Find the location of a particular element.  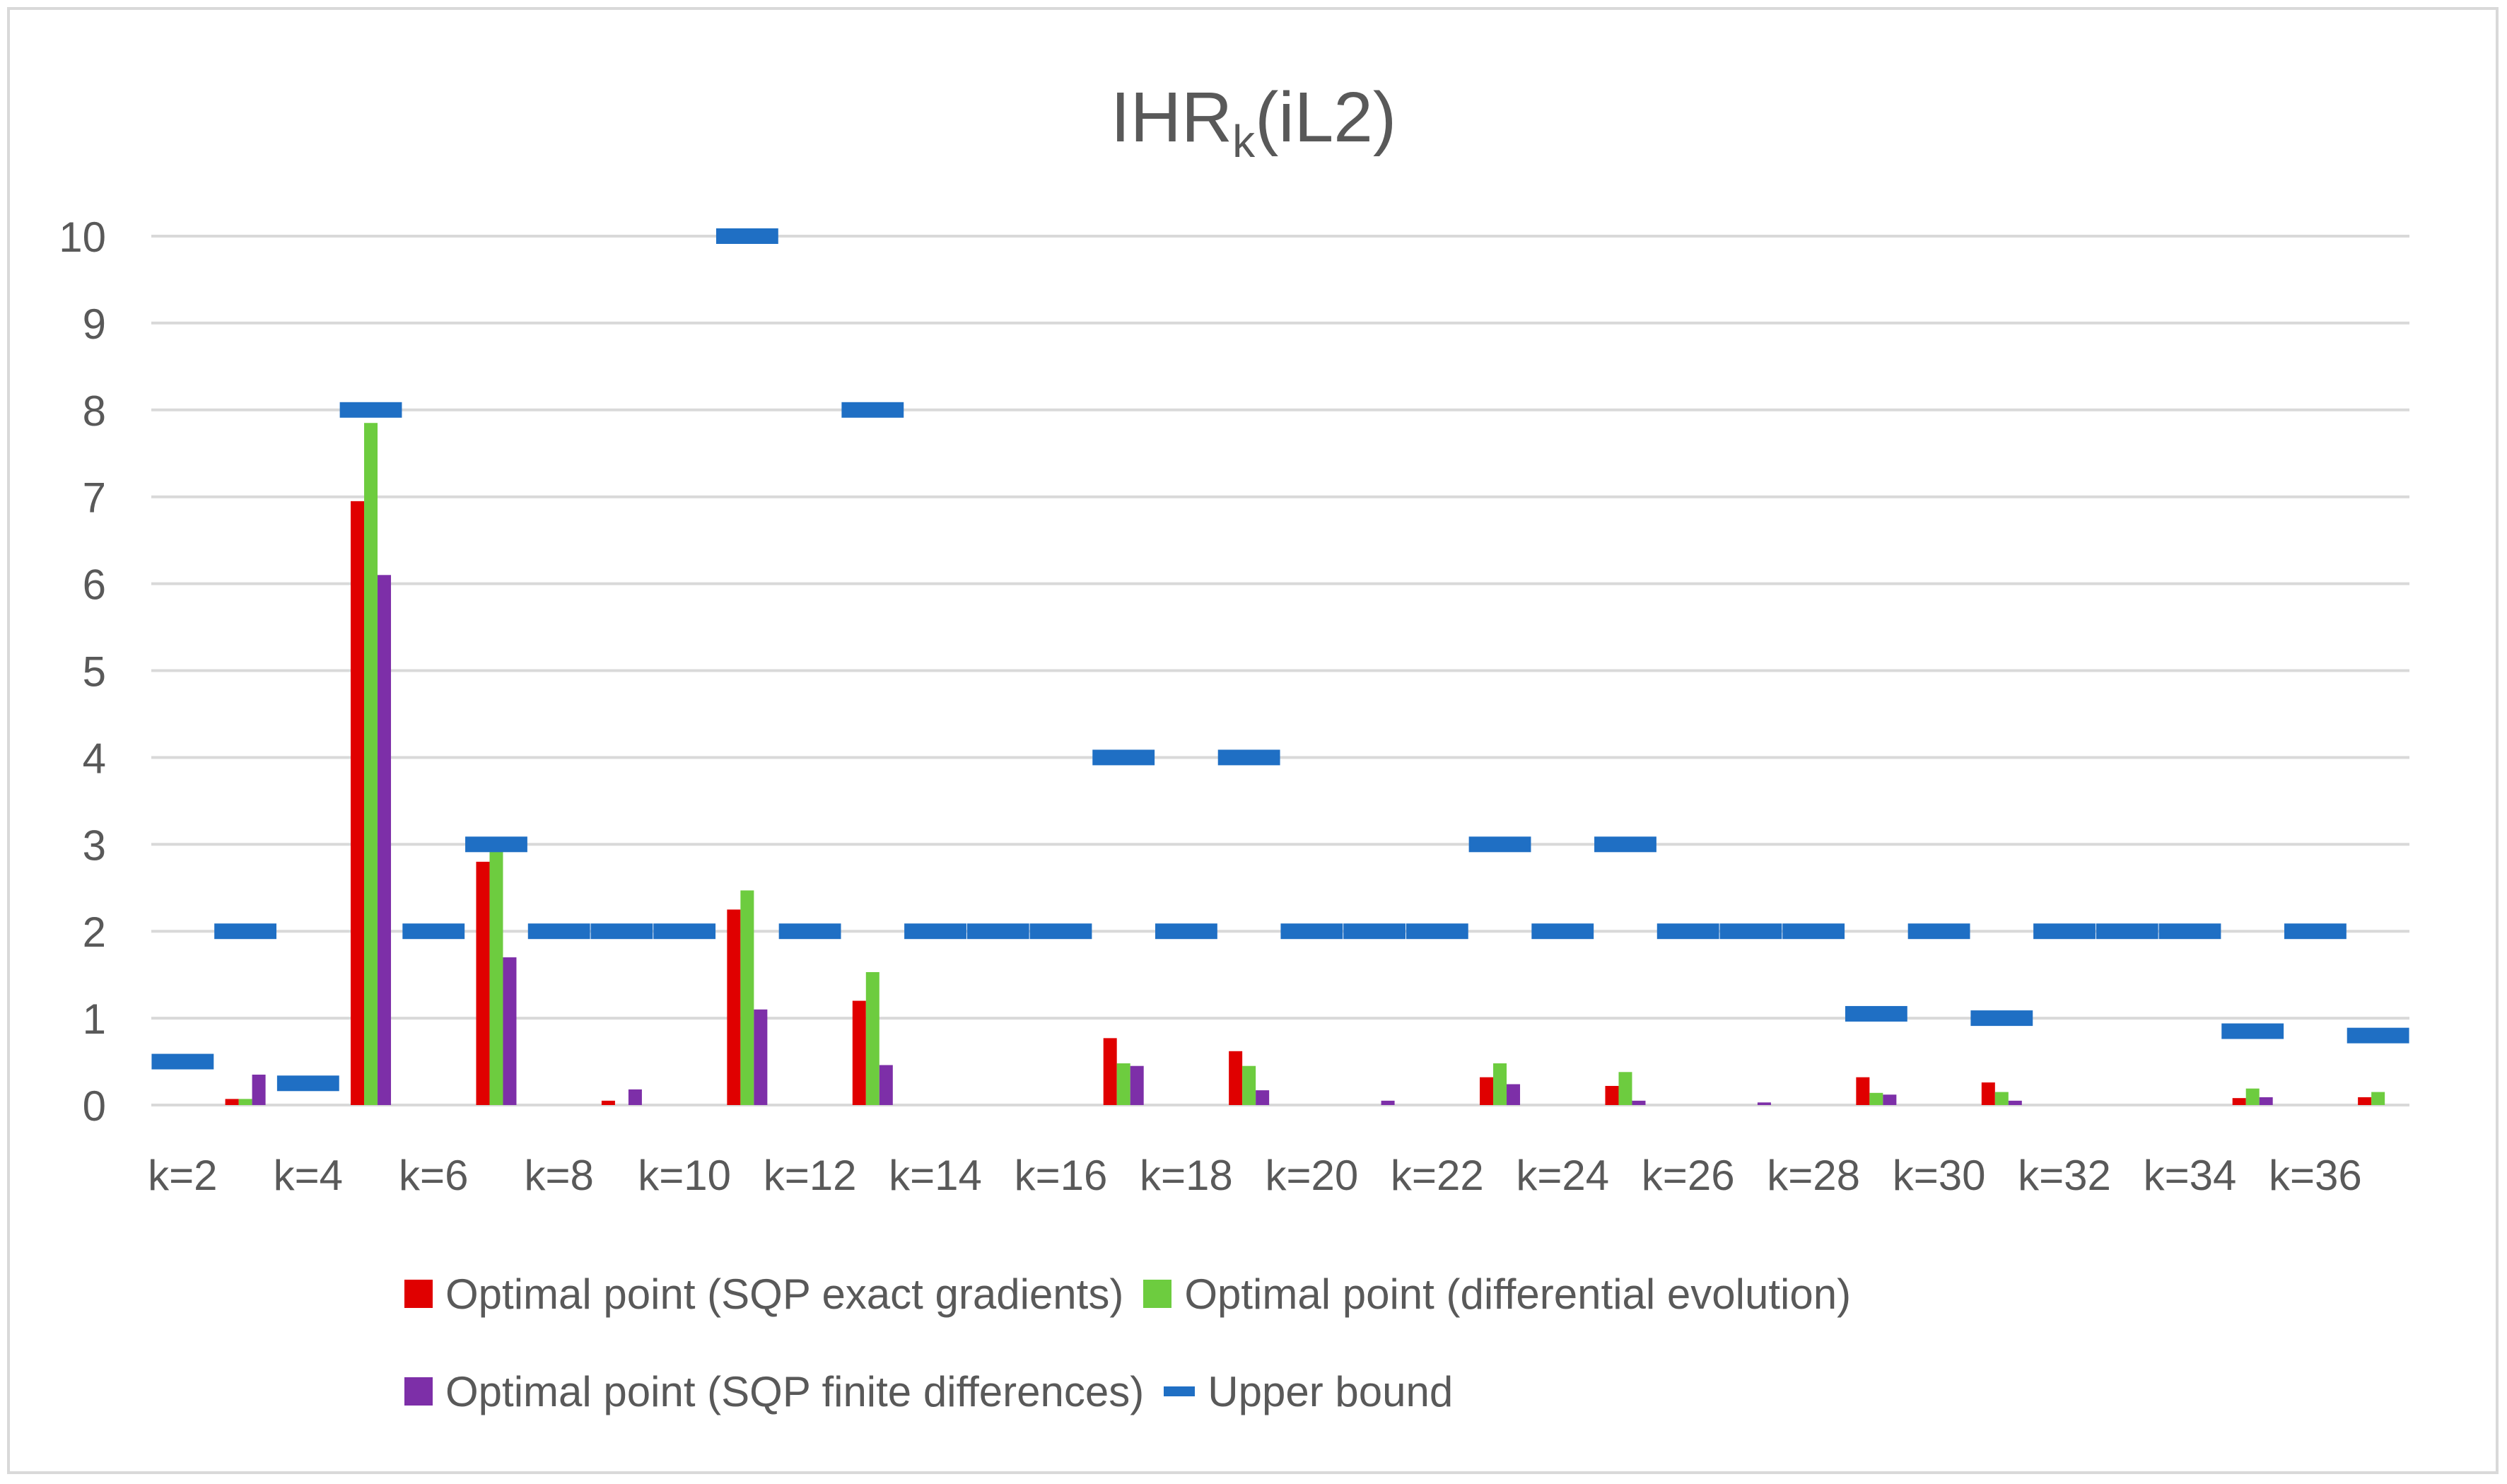

y-tick-label-8: 8 is located at coordinates (94, 411).